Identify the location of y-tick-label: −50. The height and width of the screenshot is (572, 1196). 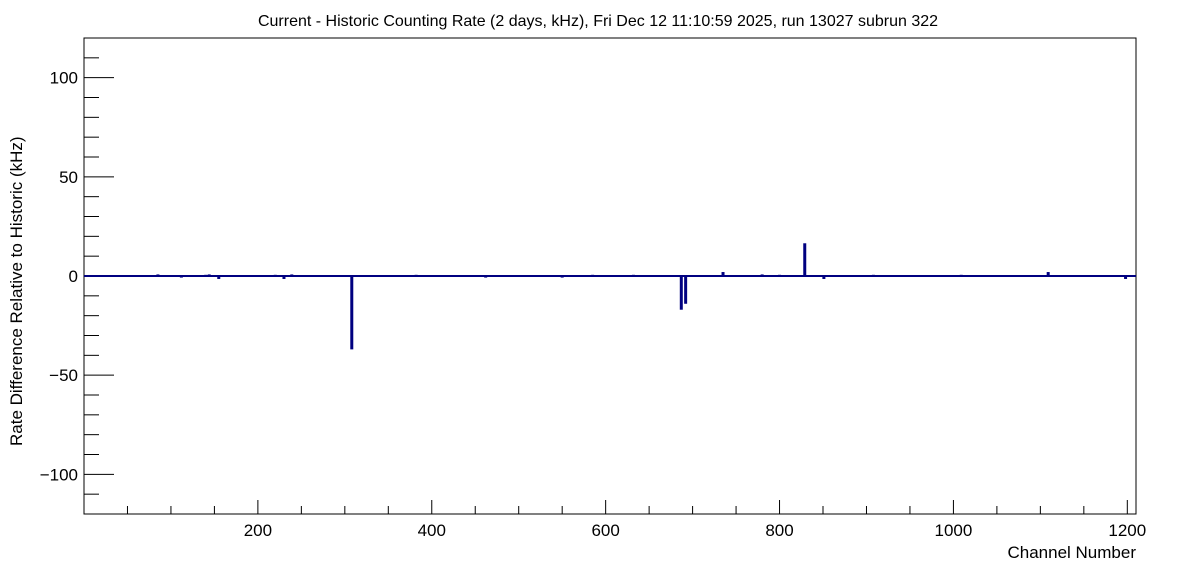
(63, 375).